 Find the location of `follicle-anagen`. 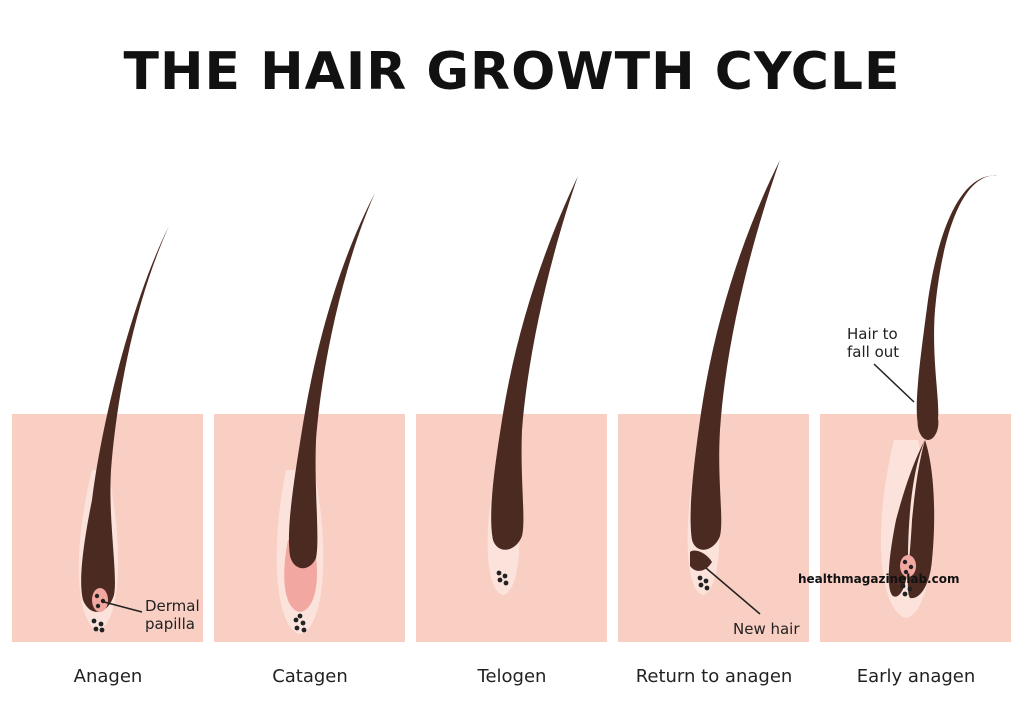

follicle-anagen is located at coordinates (123, 429).